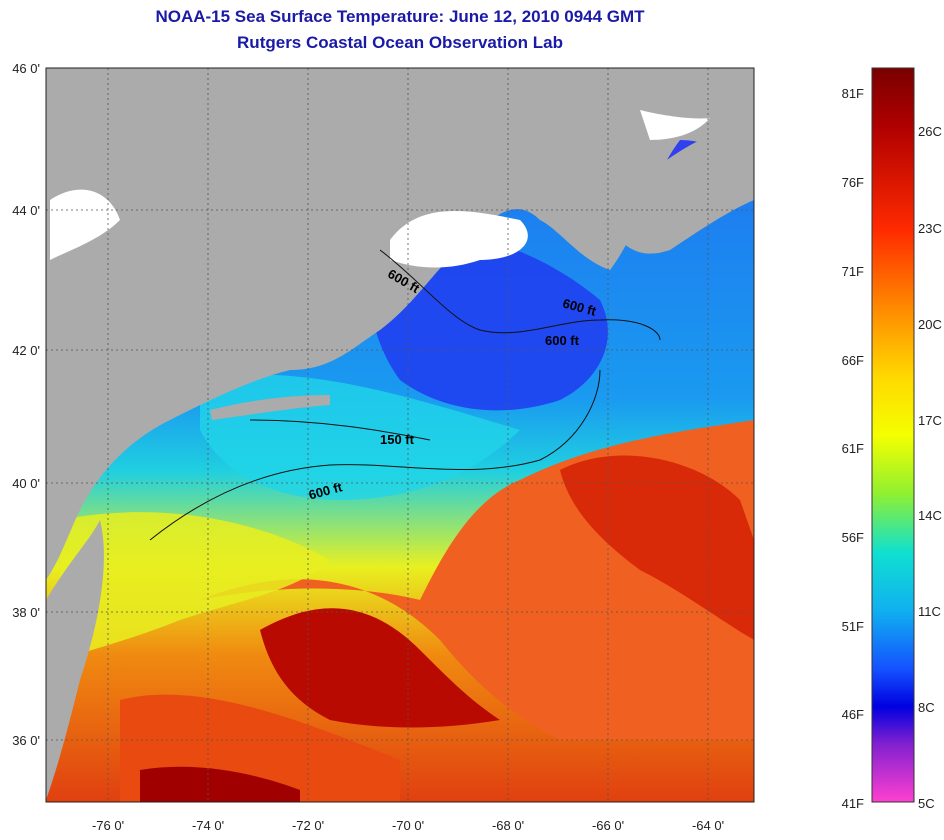  Describe the element at coordinates (608, 825) in the screenshot. I see `lon-tick: -66 0'` at that location.